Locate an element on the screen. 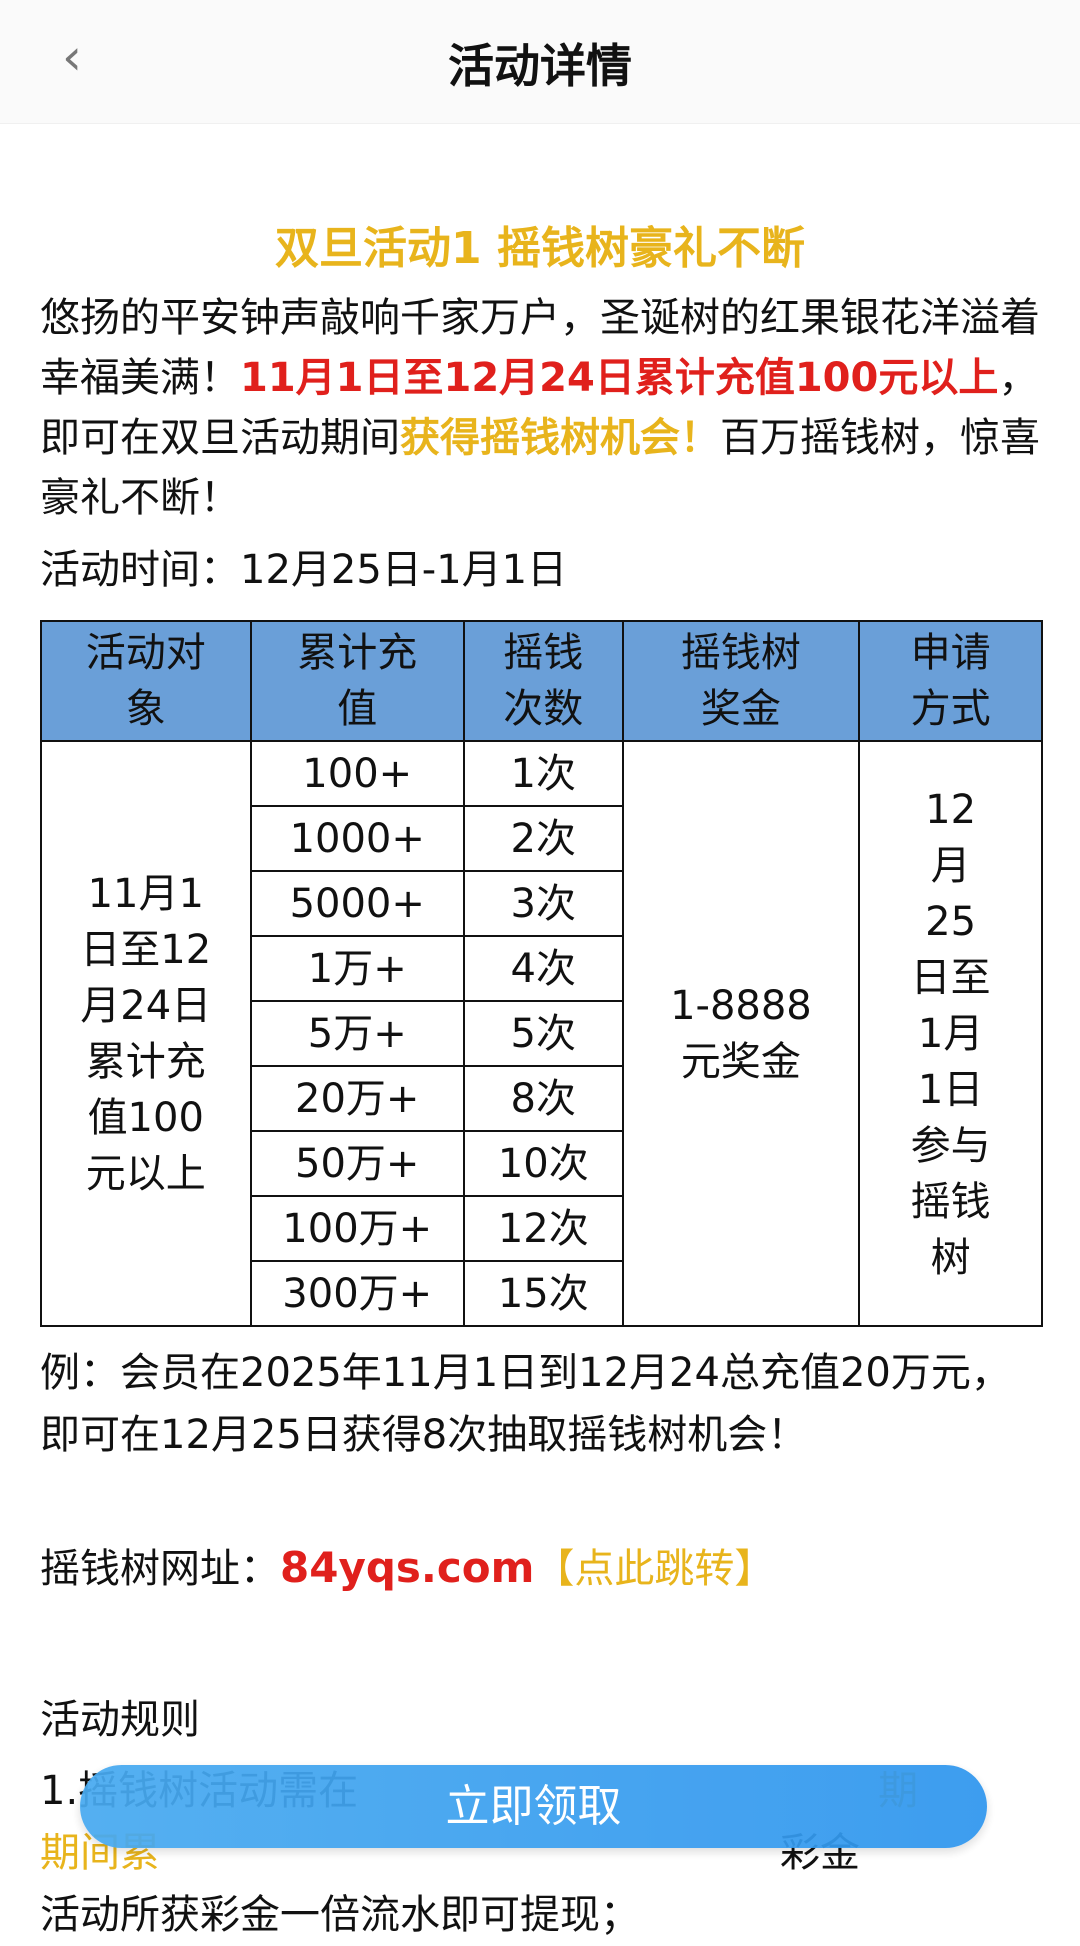 The image size is (1080, 1946). table-row: 5000+ 3次 is located at coordinates (541, 903).